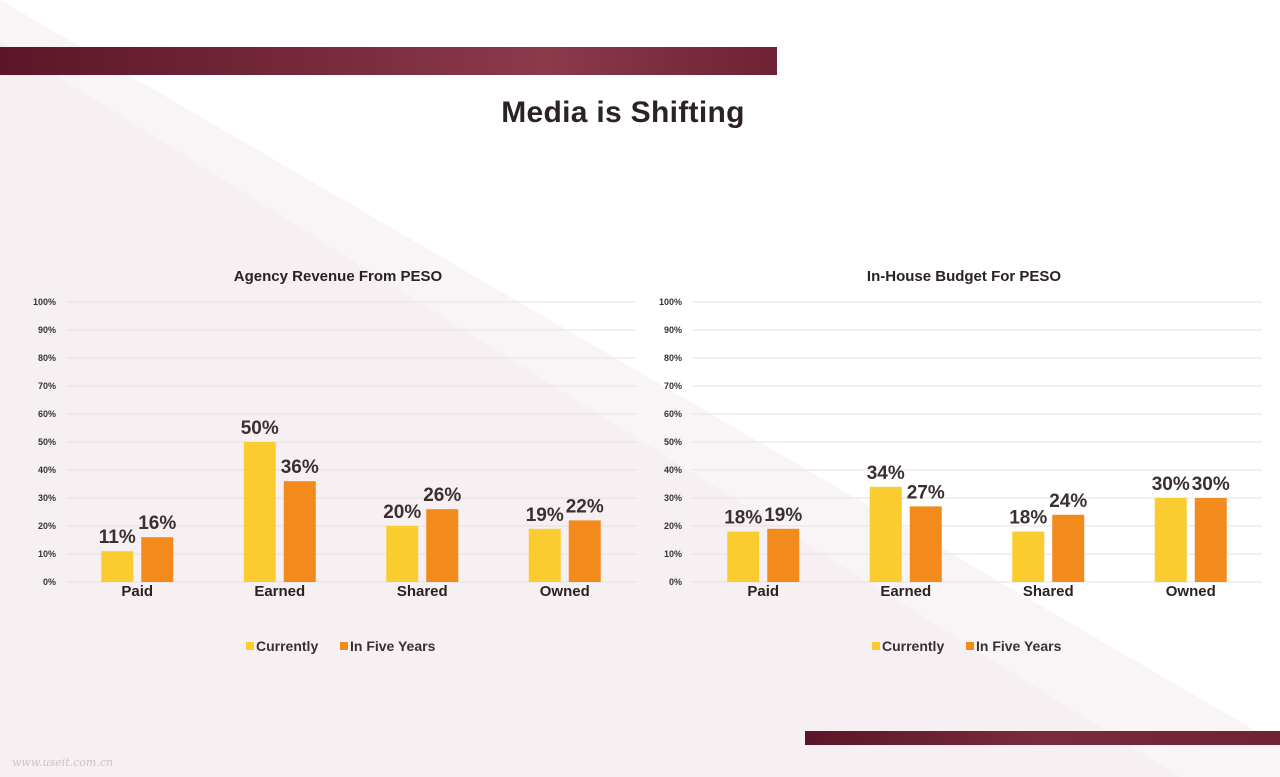 Image resolution: width=1280 pixels, height=777 pixels. What do you see at coordinates (117, 537) in the screenshot?
I see `data-label: 11%` at bounding box center [117, 537].